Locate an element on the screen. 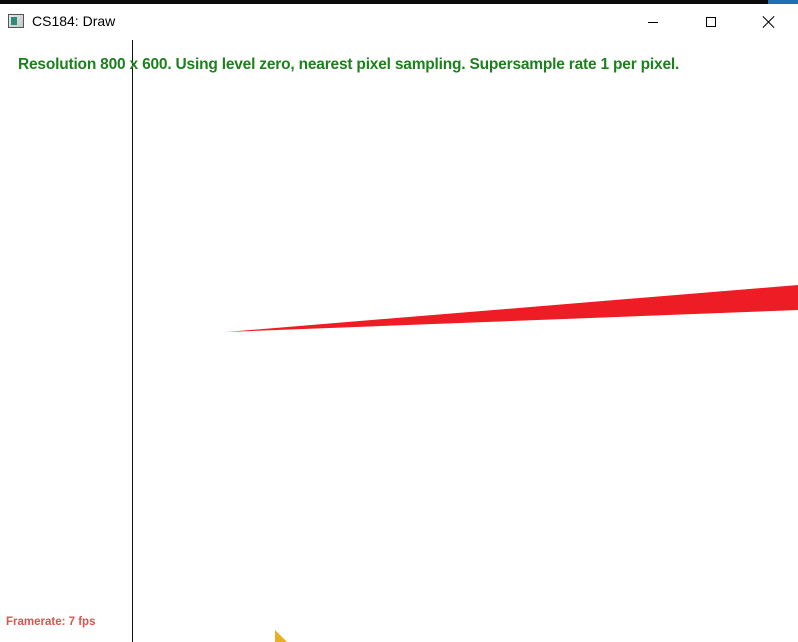 The height and width of the screenshot is (642, 798). maximize-icon is located at coordinates (711, 22).